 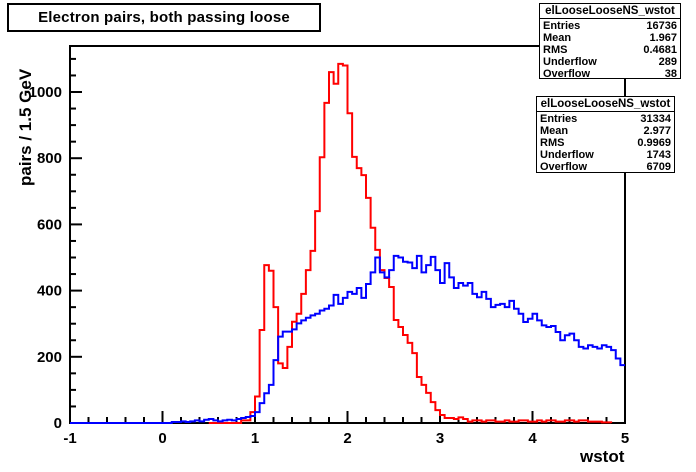 What do you see at coordinates (610, 74) in the screenshot?
I see `stats-row: Overflow 38` at bounding box center [610, 74].